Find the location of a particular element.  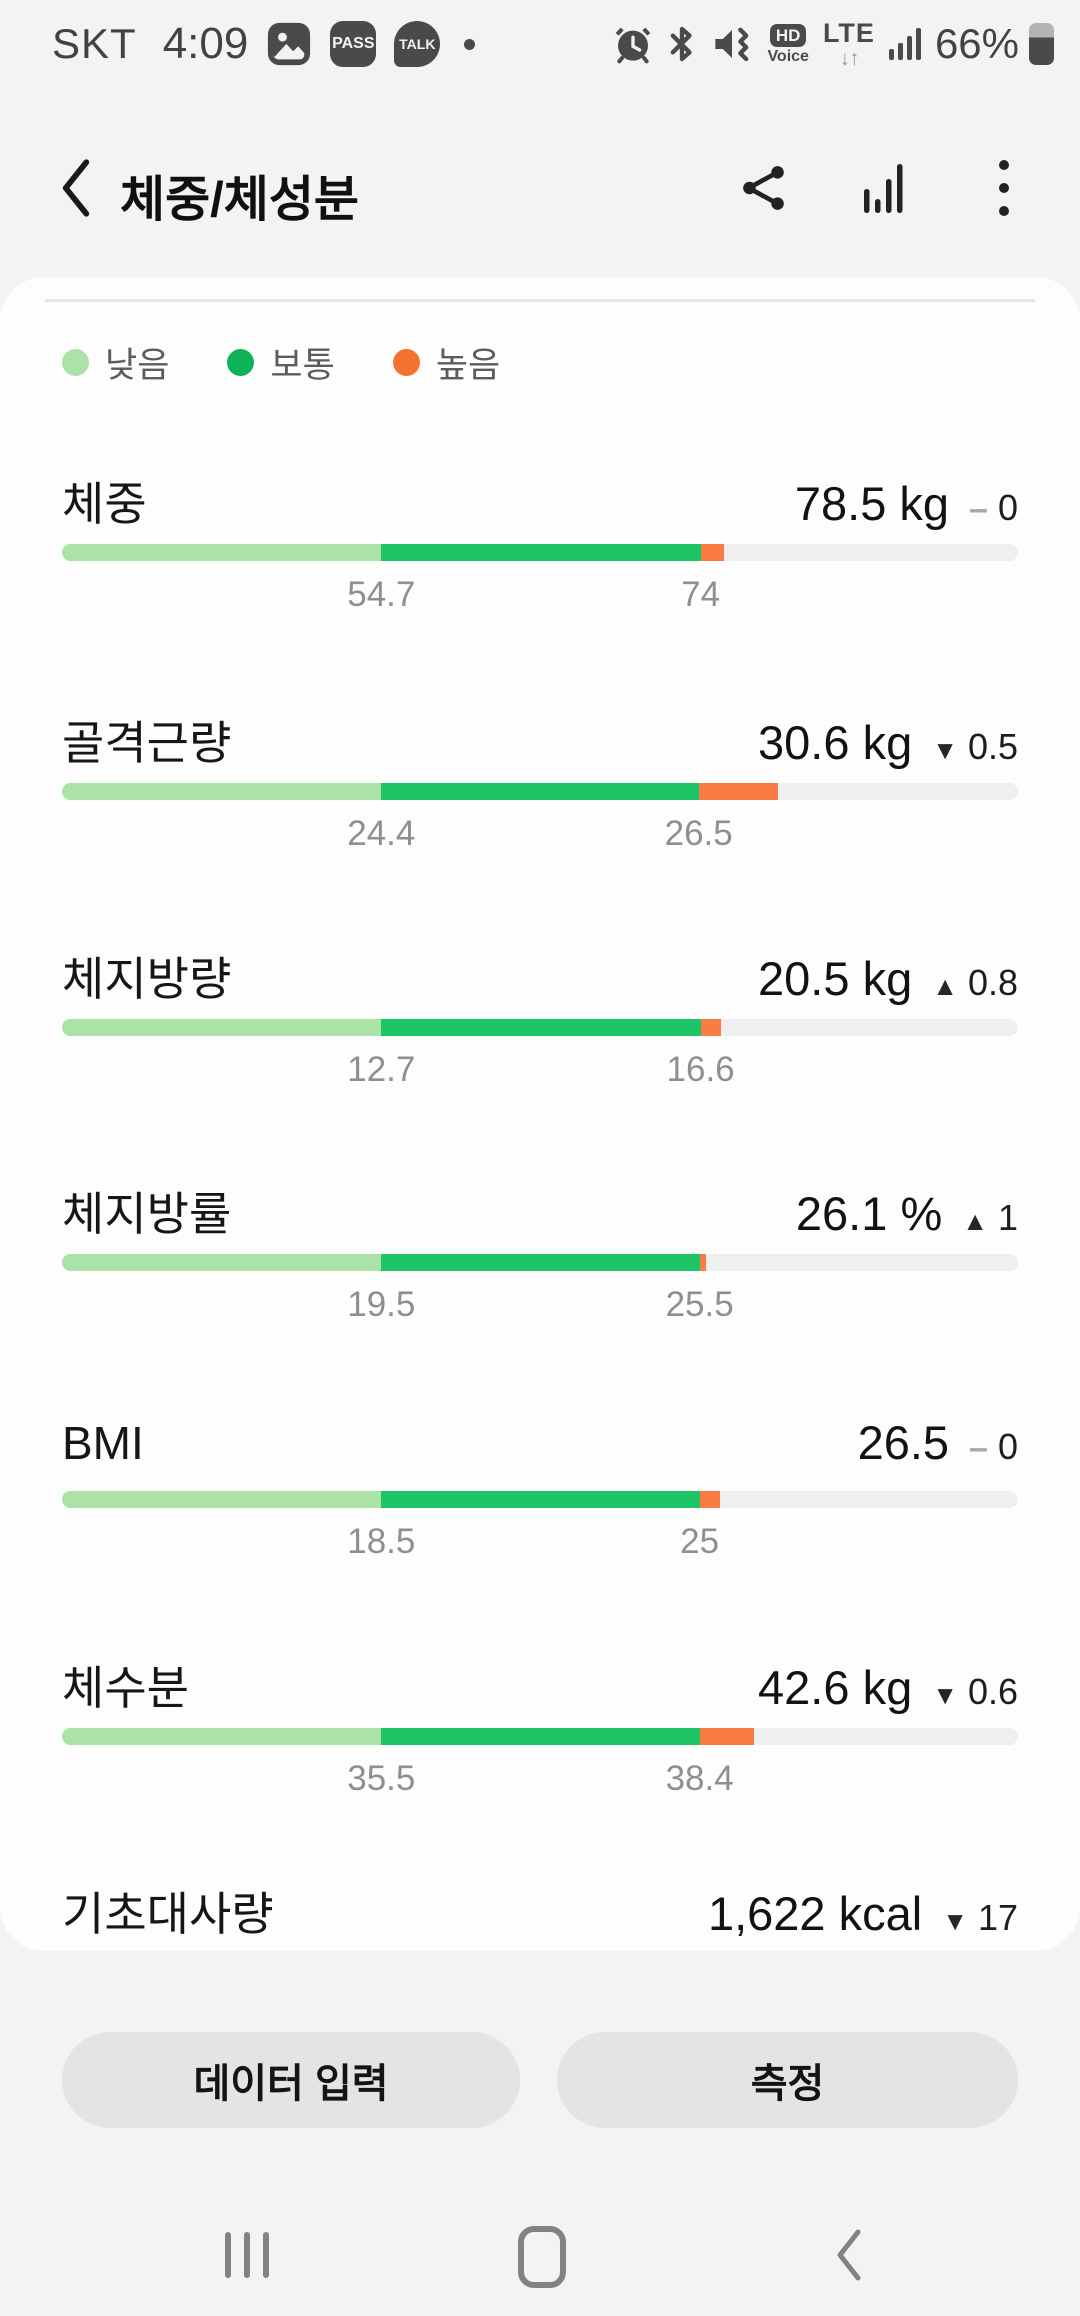

share-icon is located at coordinates (764, 188).